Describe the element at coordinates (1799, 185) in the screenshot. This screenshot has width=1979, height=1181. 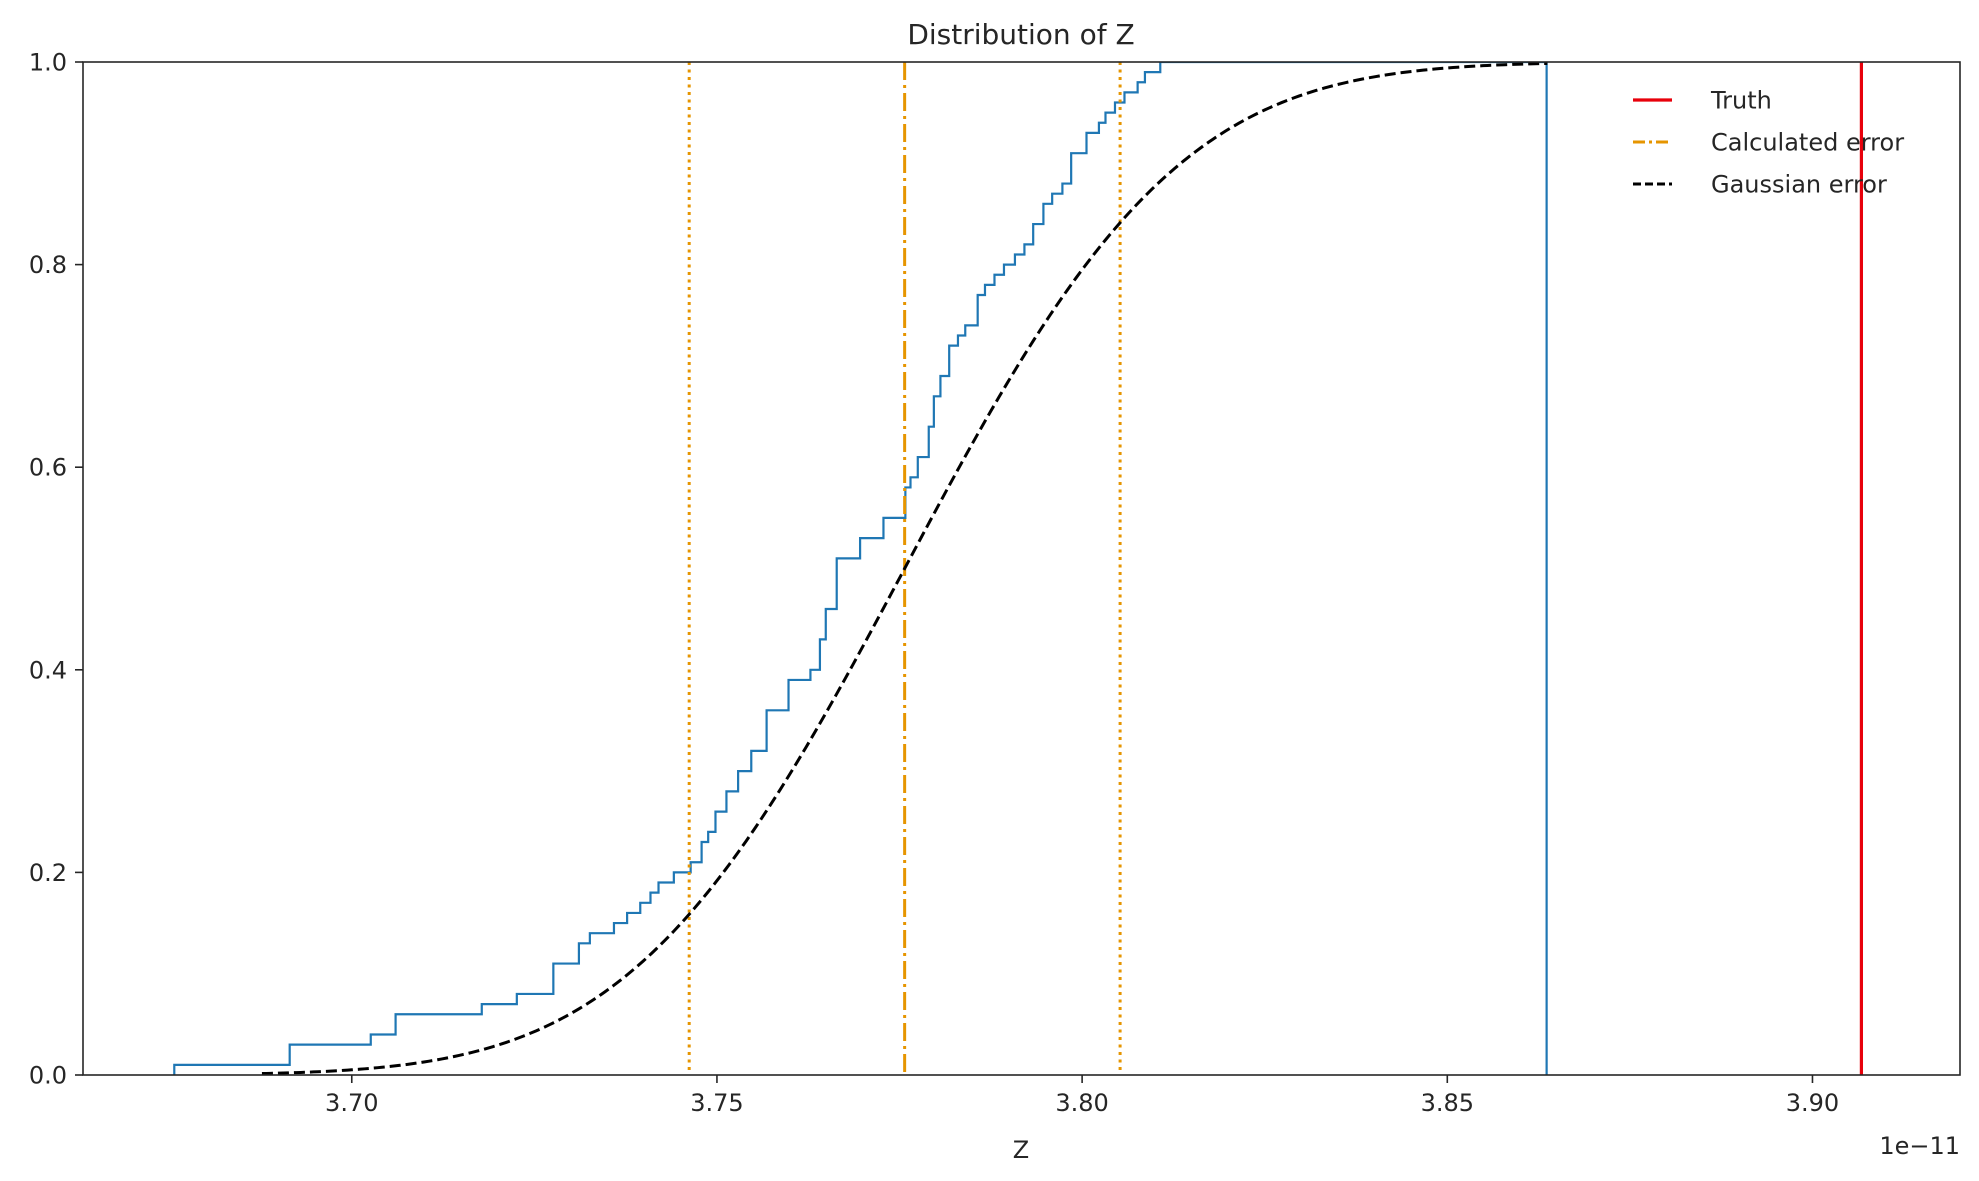
I see `legend-gaussian-error-label: Gaussian error` at that location.